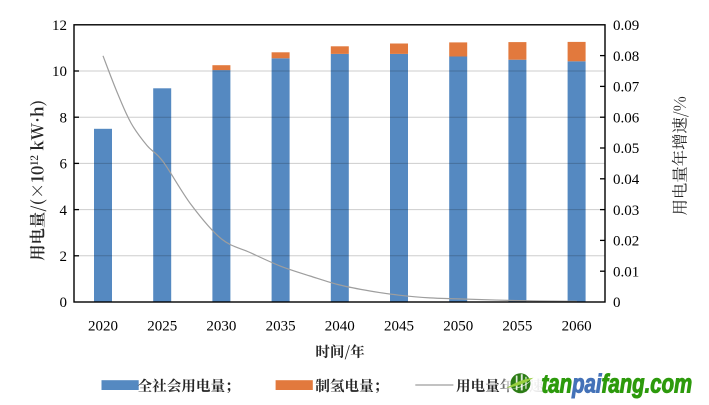  Describe the element at coordinates (59, 72) in the screenshot. I see `svg-text: 10` at that location.